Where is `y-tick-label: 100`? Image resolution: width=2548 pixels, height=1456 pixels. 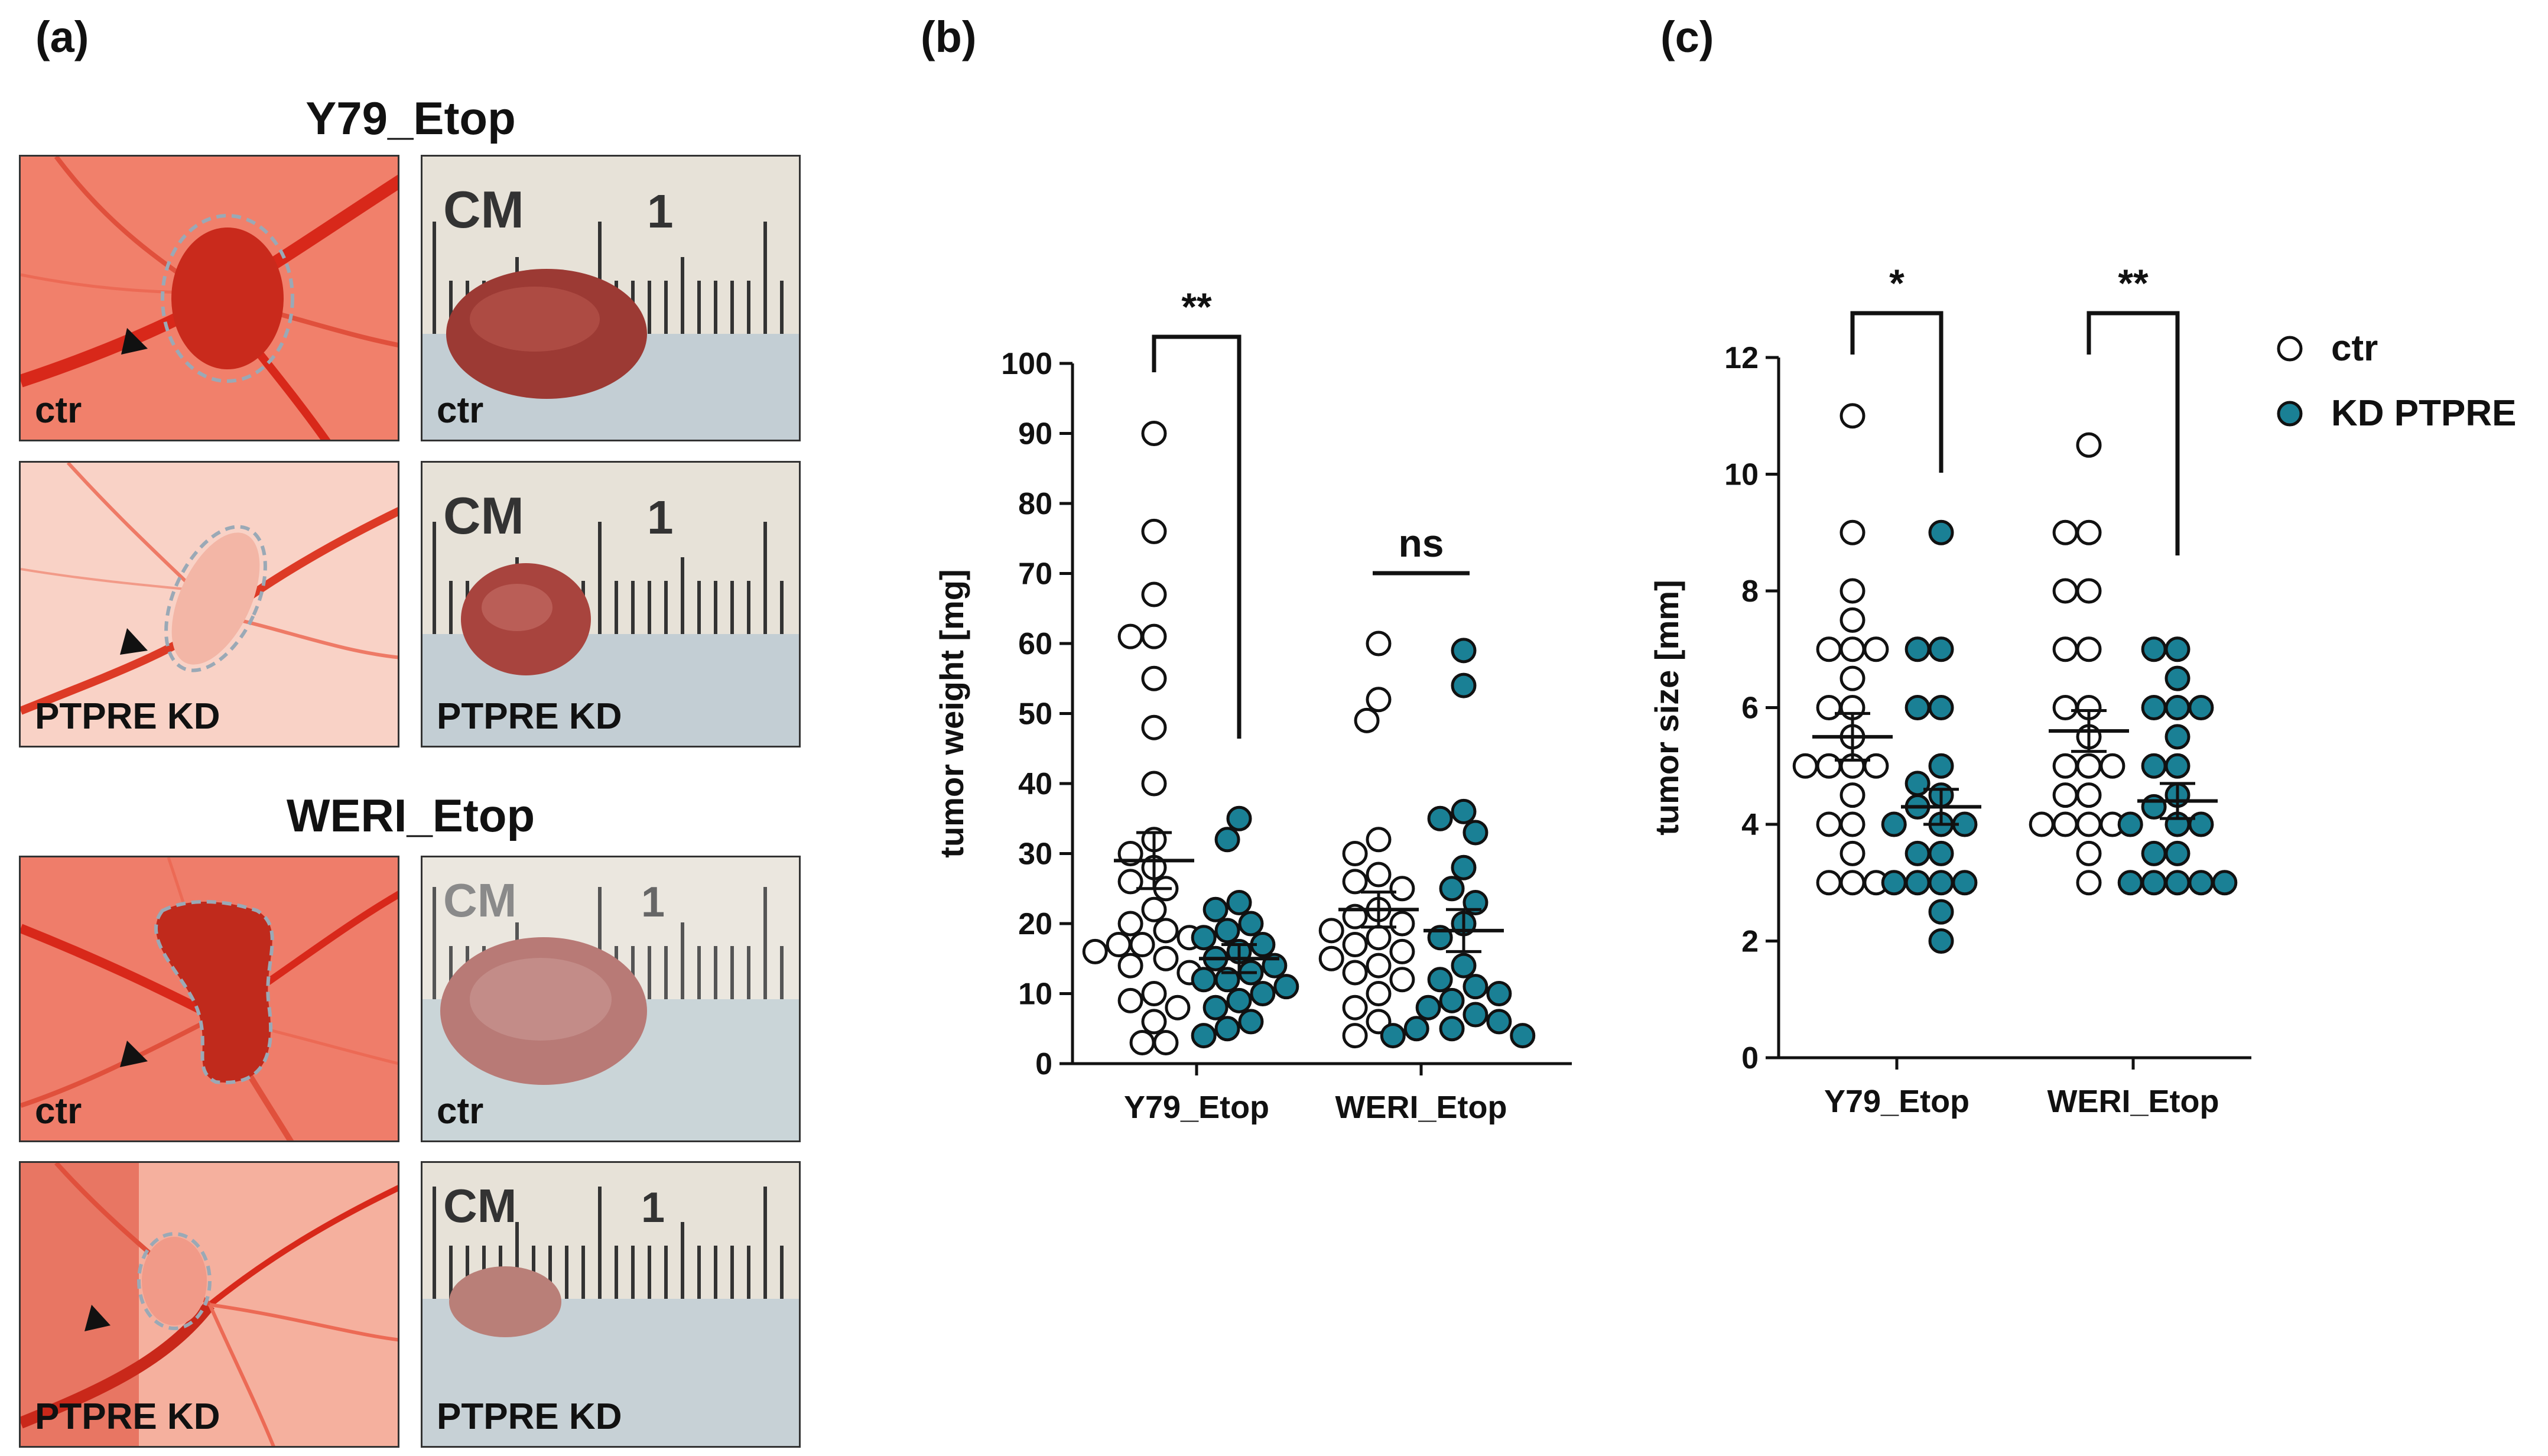 y-tick-label: 100 is located at coordinates (1026, 364).